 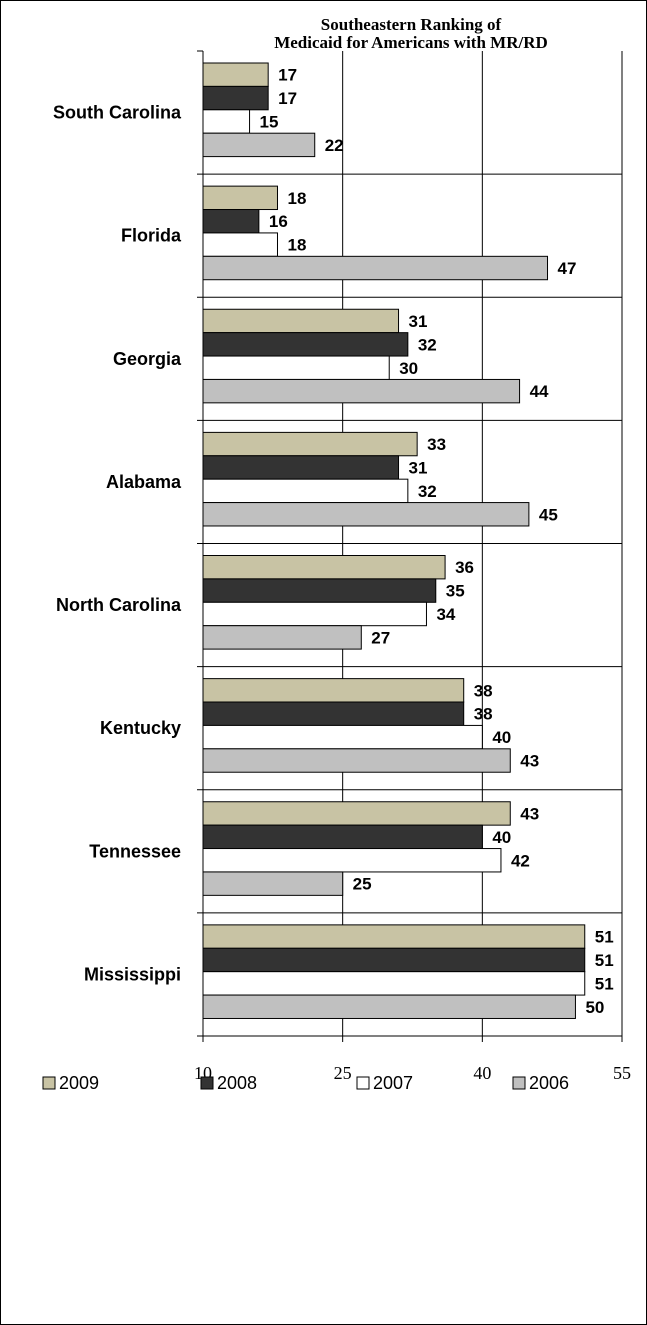 What do you see at coordinates (278, 221) in the screenshot?
I see `data-label: 16` at bounding box center [278, 221].